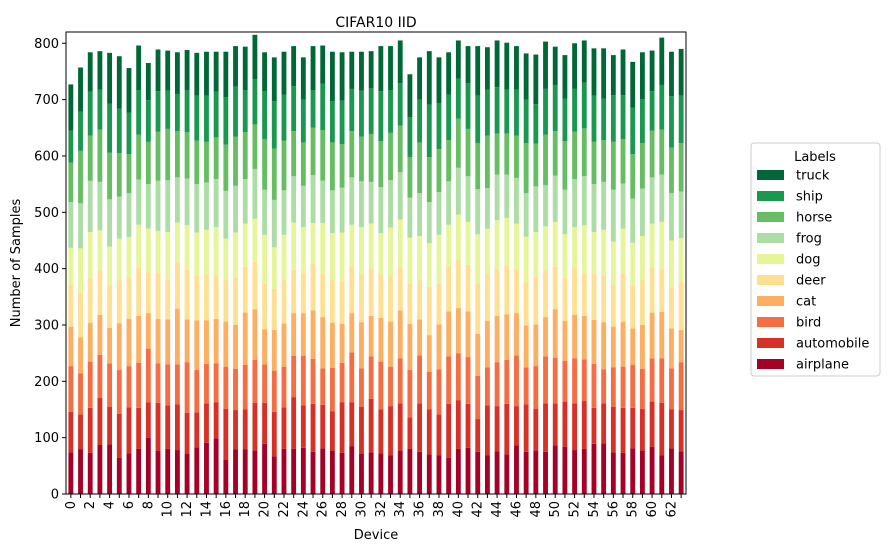 The image size is (888, 555). Describe the element at coordinates (129, 505) in the screenshot. I see `x-tick-label: 6` at that location.